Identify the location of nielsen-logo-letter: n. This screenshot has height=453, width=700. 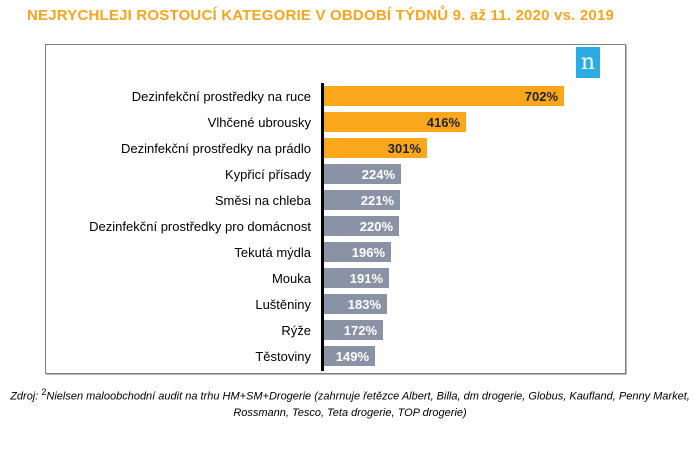
(588, 62).